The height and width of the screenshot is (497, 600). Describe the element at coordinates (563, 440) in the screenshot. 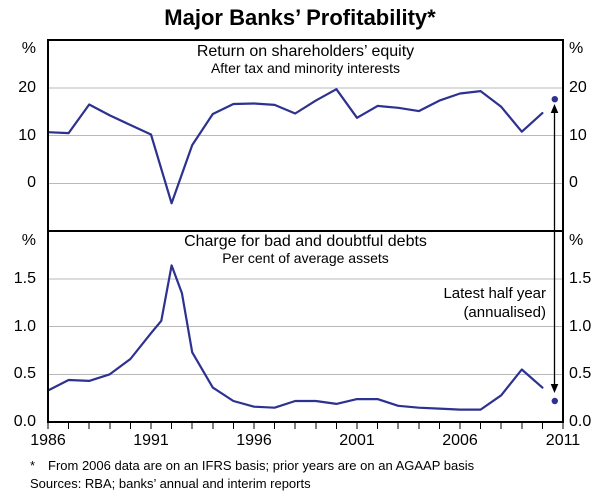

I see `xtick-2011: 2011` at that location.